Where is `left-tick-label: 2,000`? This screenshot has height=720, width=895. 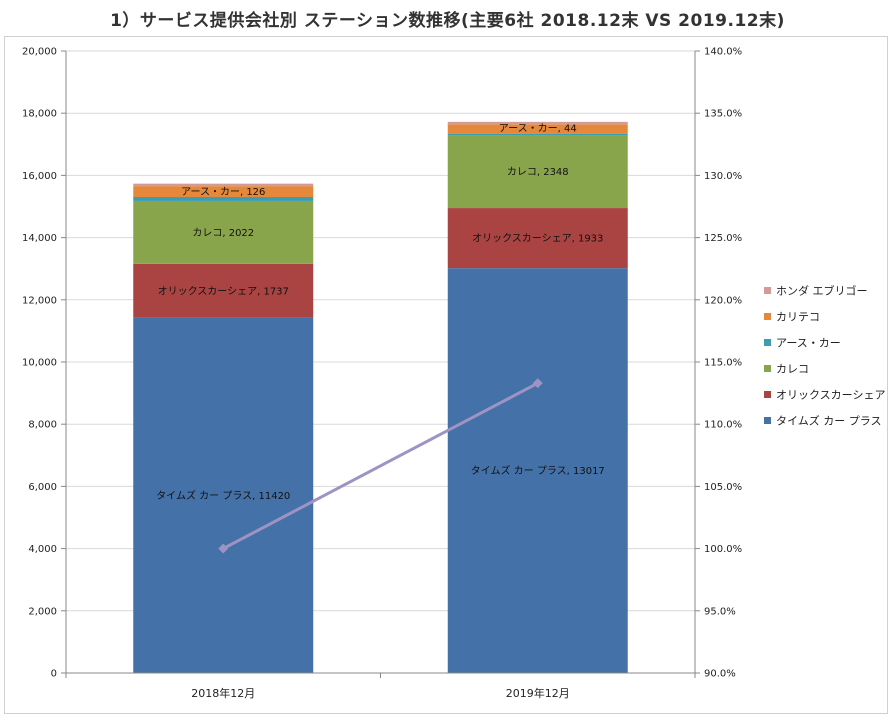 left-tick-label: 2,000 is located at coordinates (42, 611).